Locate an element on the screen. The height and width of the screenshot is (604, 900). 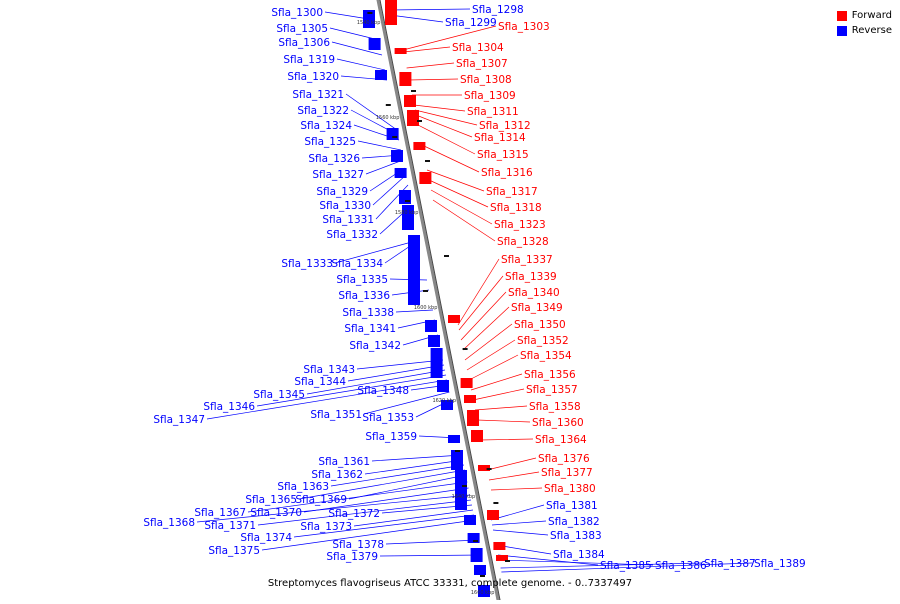
reverse-gene-label: Sfla_1346 is located at coordinates (229, 407).